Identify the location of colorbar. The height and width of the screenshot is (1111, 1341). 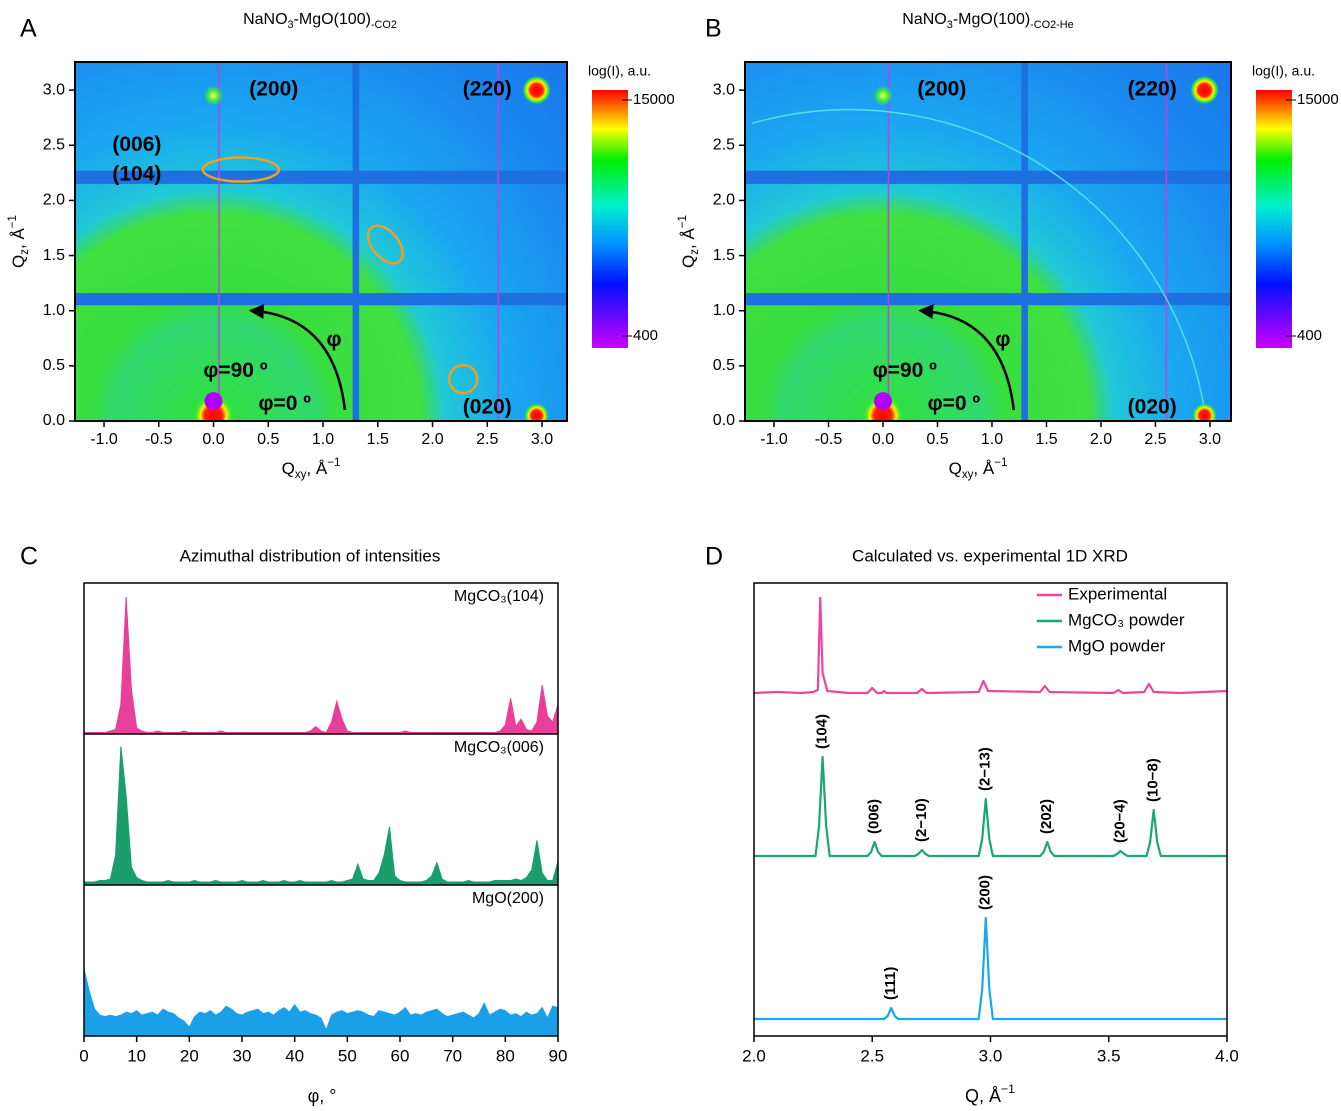
(1274, 219).